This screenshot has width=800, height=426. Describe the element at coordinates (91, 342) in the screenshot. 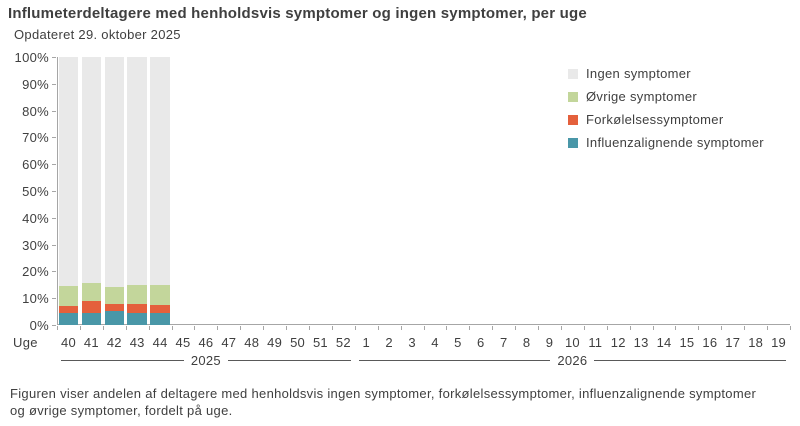

I see `x-axis-tick-label: 41` at that location.